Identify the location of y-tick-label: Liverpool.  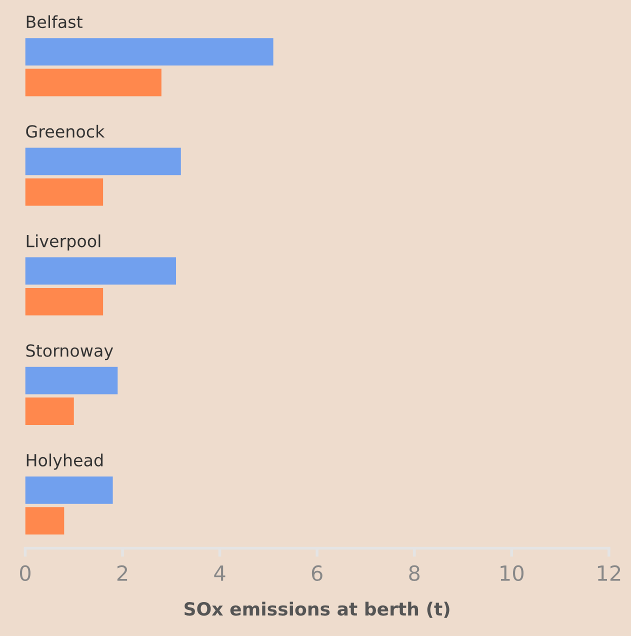
(63, 242).